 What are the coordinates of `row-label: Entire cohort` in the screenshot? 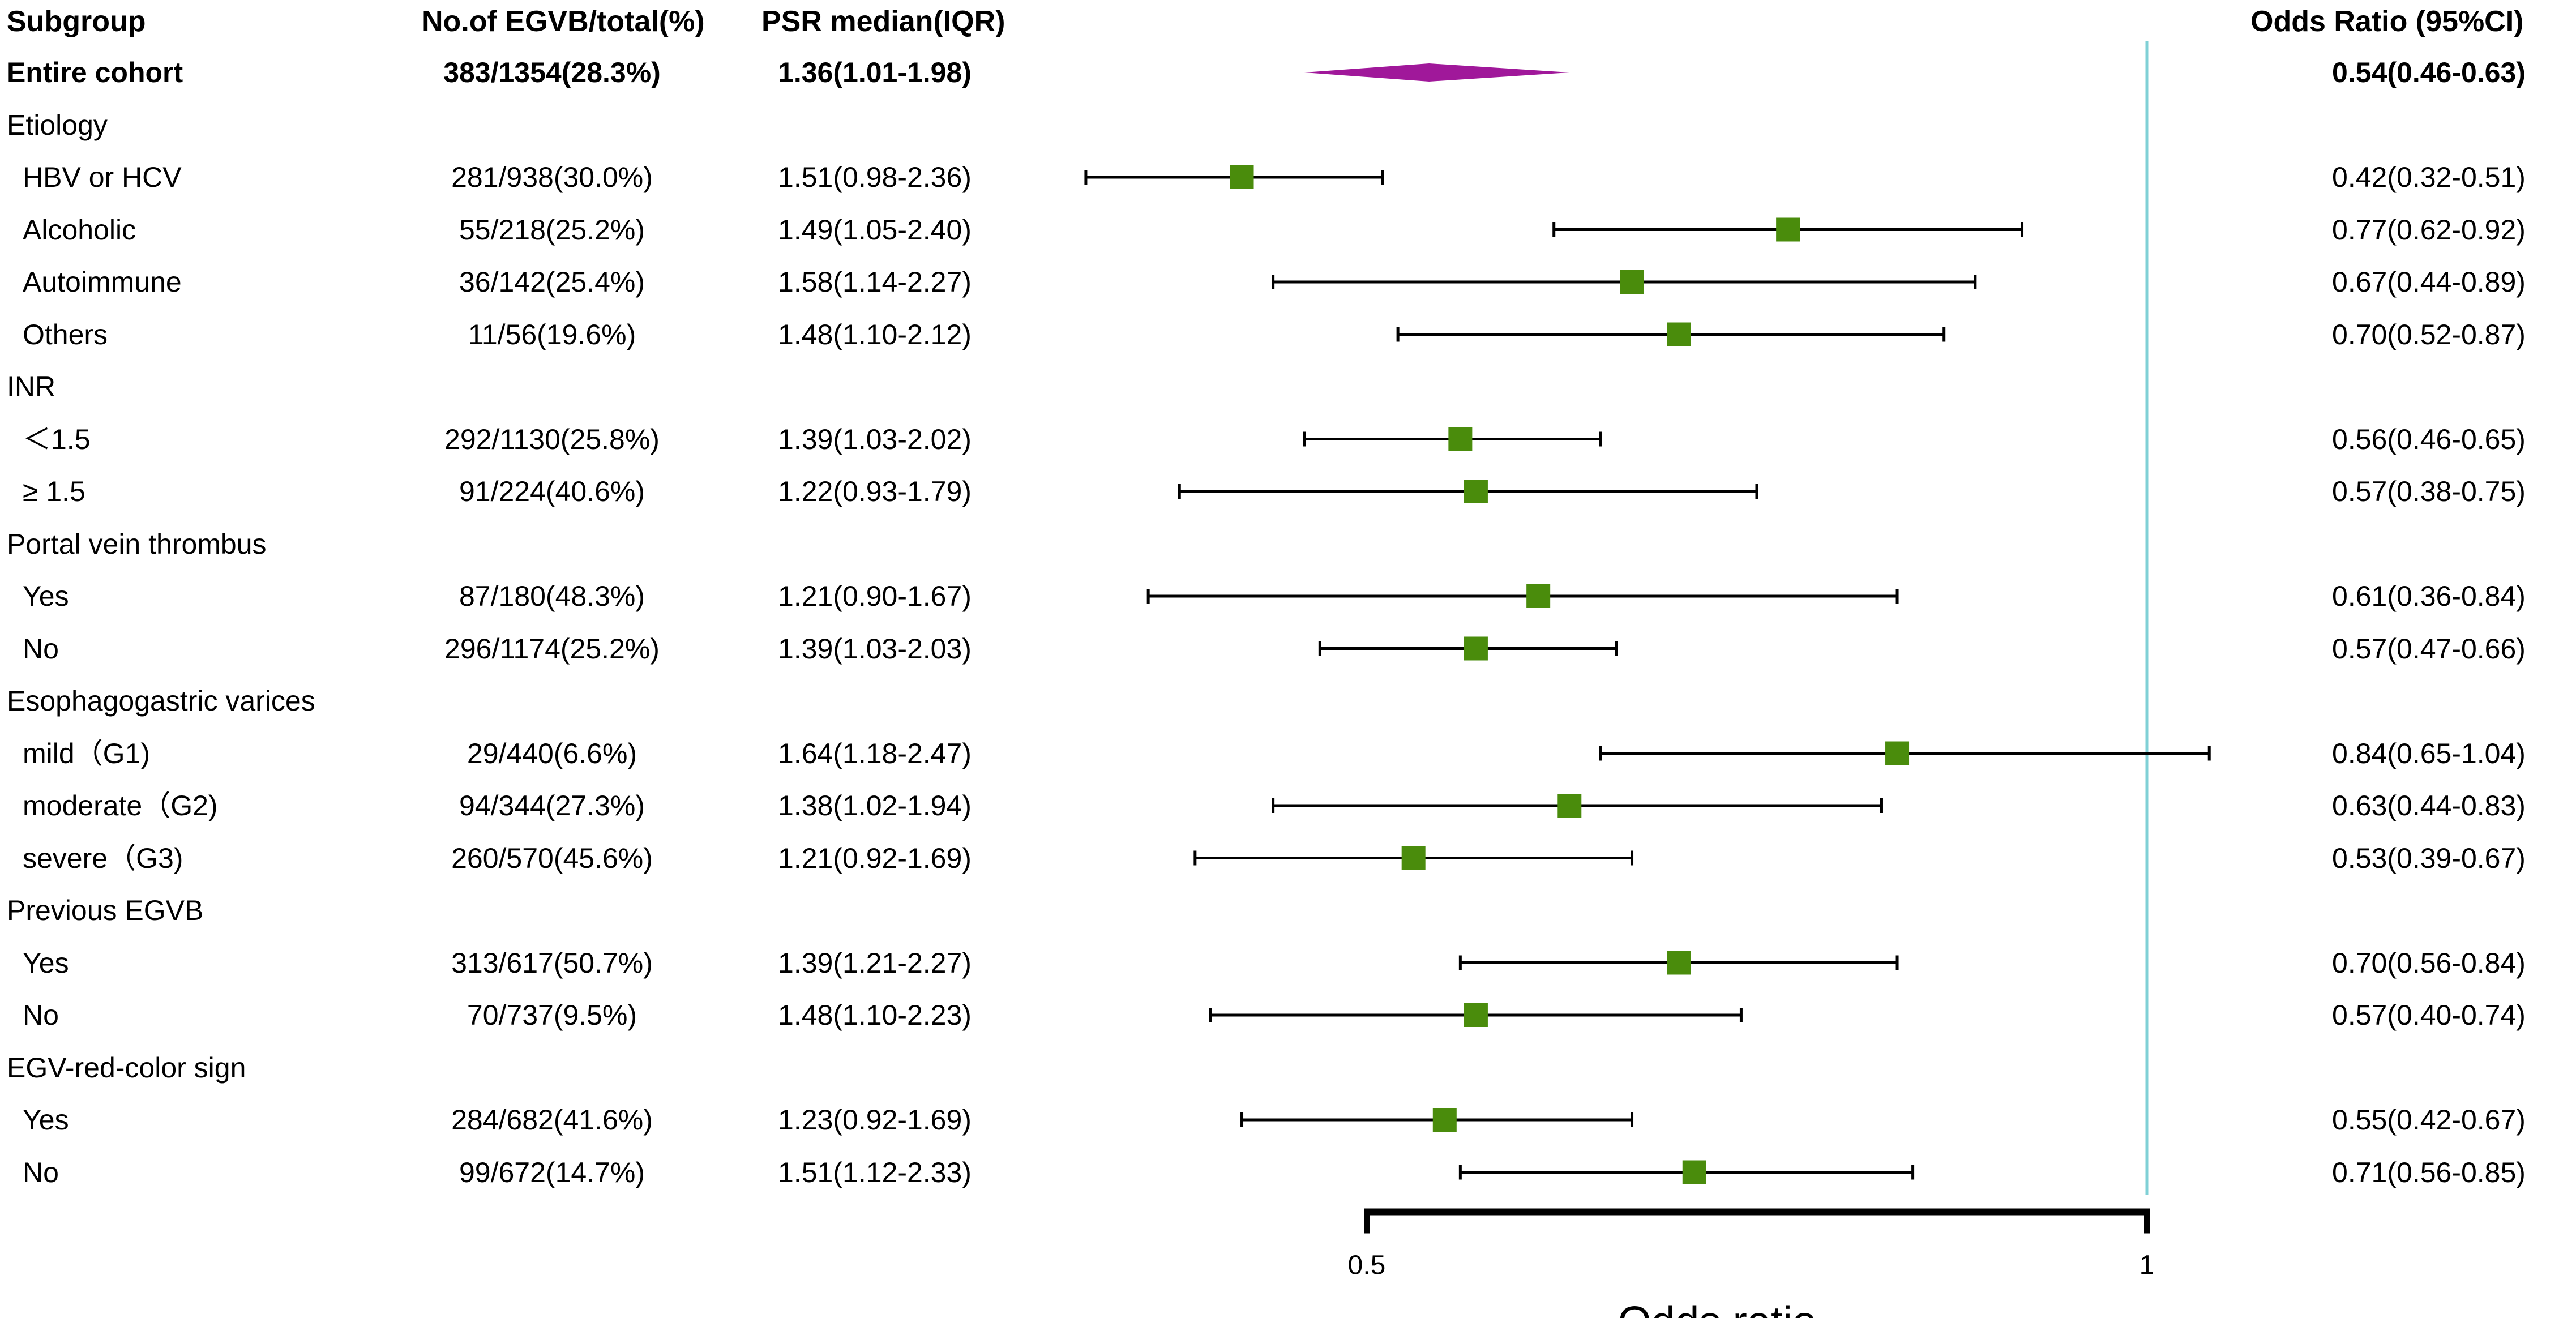 It's located at (95, 72).